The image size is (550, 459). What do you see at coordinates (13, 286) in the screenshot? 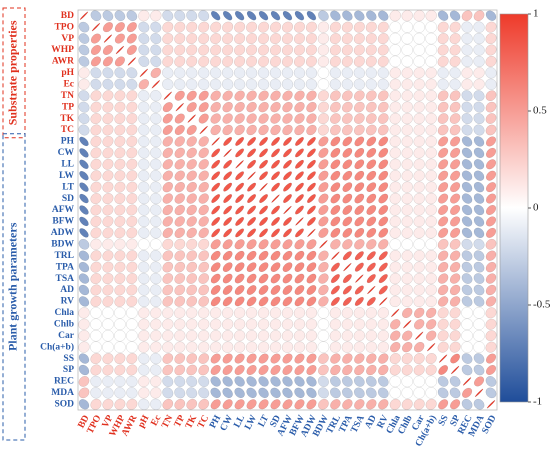
I see `group-label: Plant growth parameters` at bounding box center [13, 286].